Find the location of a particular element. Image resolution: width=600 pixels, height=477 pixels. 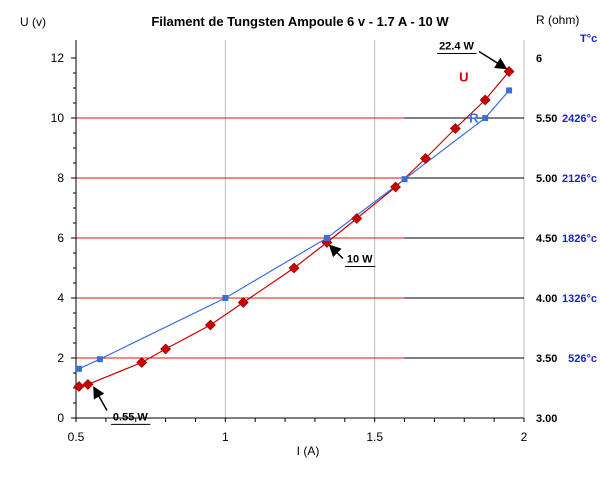

y-right-tick-label: 4.00 is located at coordinates (546, 299).